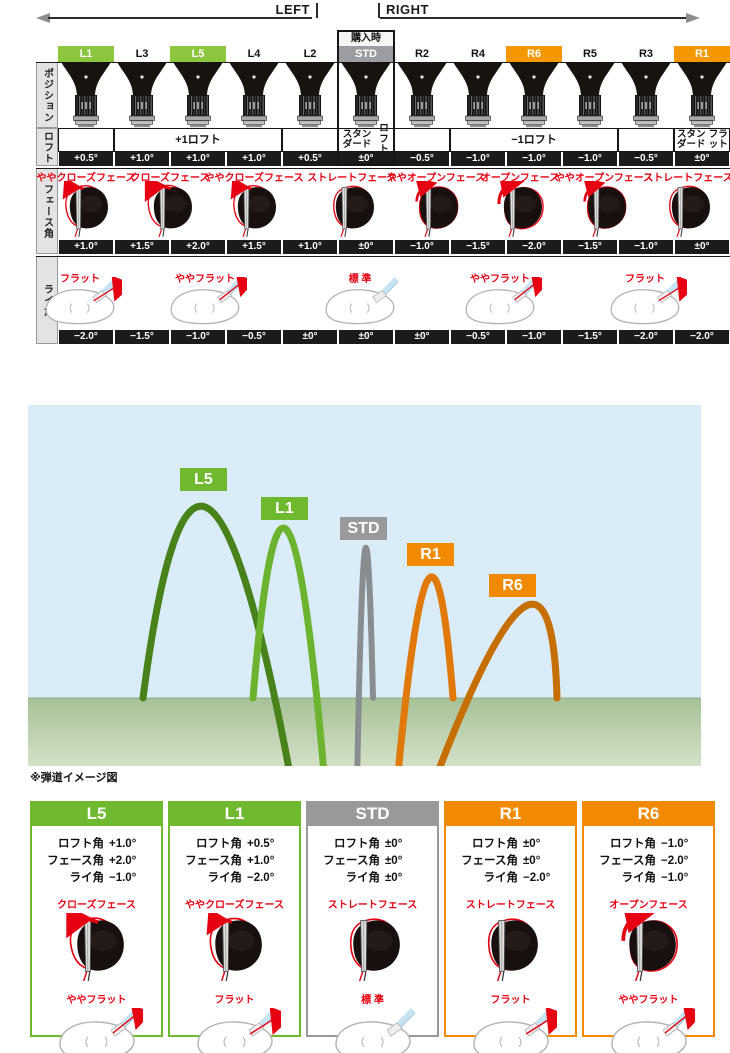 The image size is (730, 1053). Describe the element at coordinates (394, 844) in the screenshot. I see `spec-value: ±0°` at that location.